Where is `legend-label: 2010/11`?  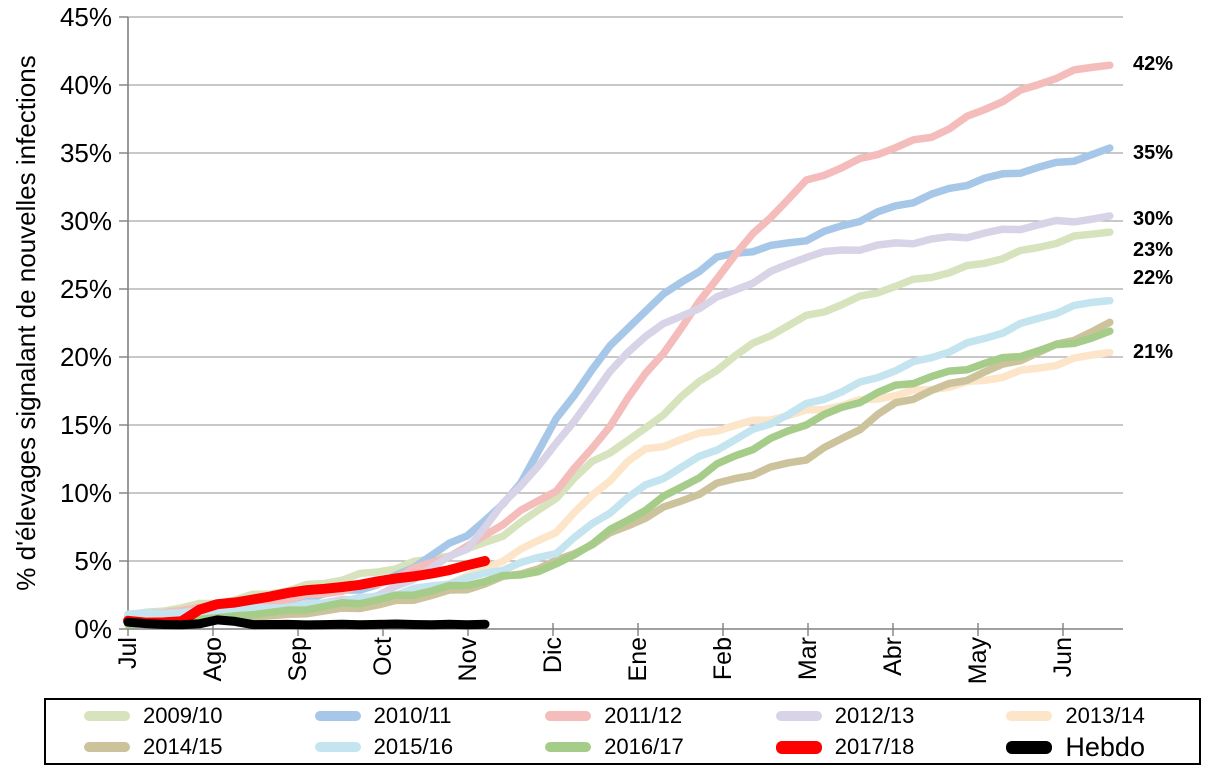 legend-label: 2010/11 is located at coordinates (412, 715).